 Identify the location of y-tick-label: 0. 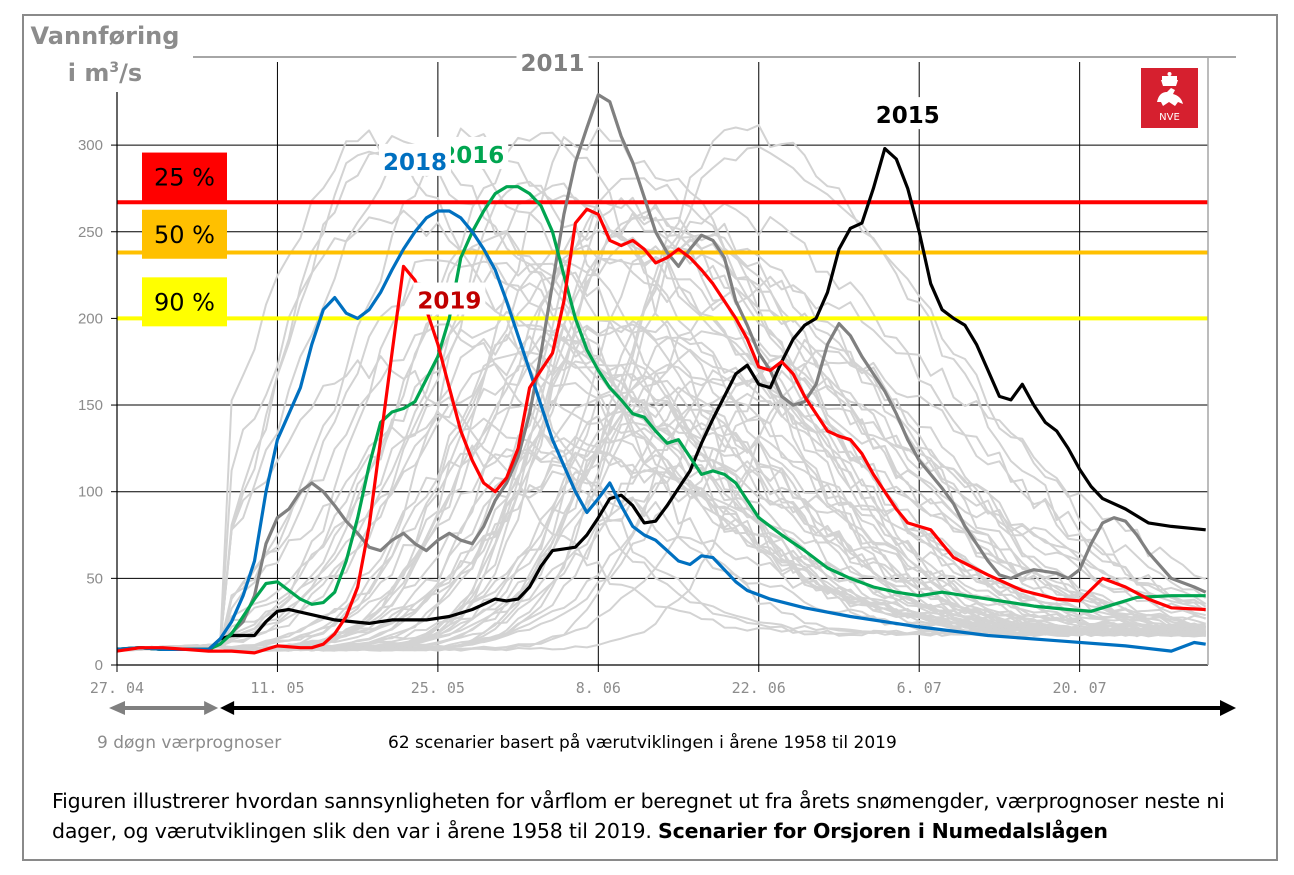
(99, 665).